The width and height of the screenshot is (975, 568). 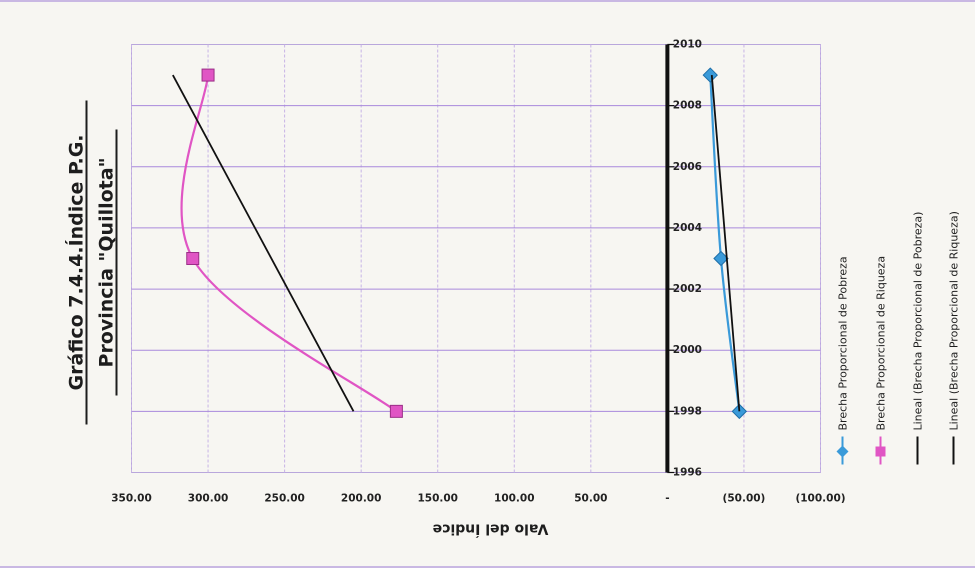 What do you see at coordinates (686, 166) in the screenshot?
I see `x-tick-label: 2006` at bounding box center [686, 166].